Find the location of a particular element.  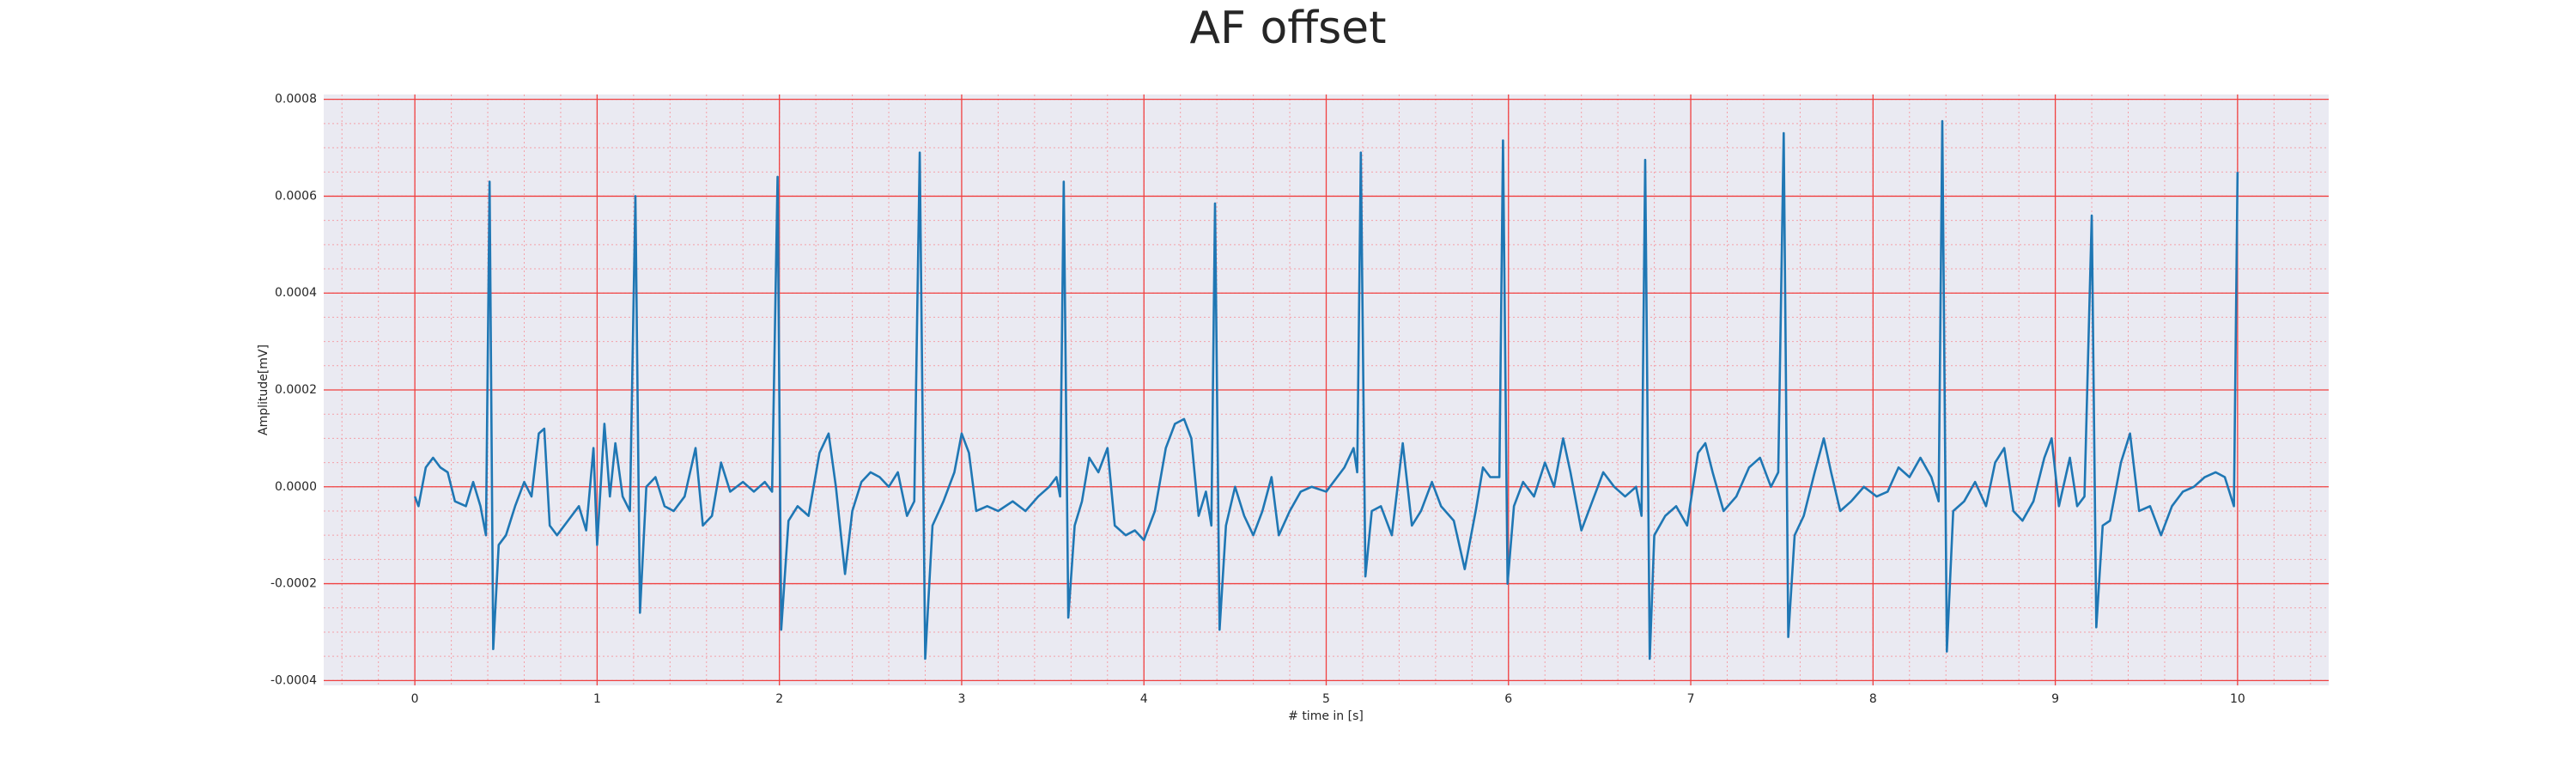

x-tick-label: 7 is located at coordinates (1691, 699).